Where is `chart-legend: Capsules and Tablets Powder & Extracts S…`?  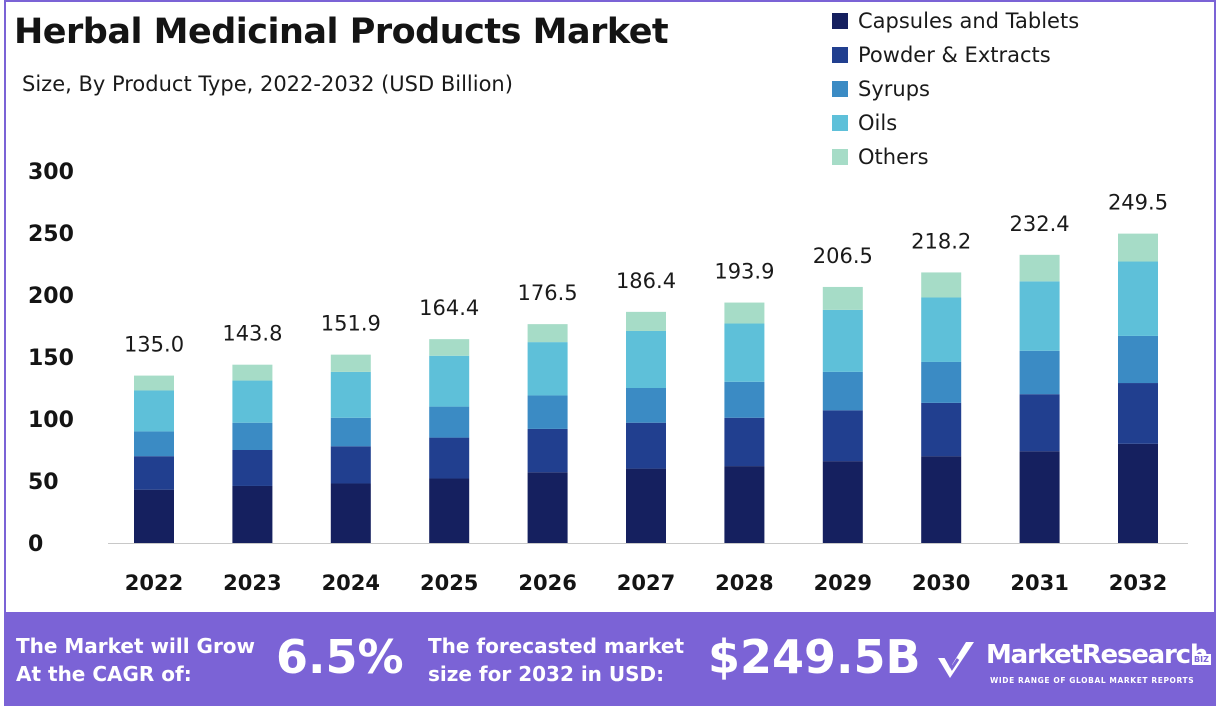
chart-legend: Capsules and Tablets Powder & Extracts S… is located at coordinates (955, 89).